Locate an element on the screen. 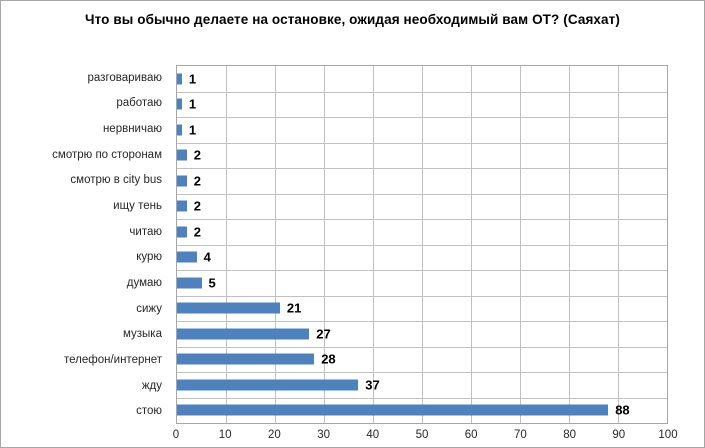 Image resolution: width=705 pixels, height=448 pixels. bar-row: 88 is located at coordinates (422, 411).